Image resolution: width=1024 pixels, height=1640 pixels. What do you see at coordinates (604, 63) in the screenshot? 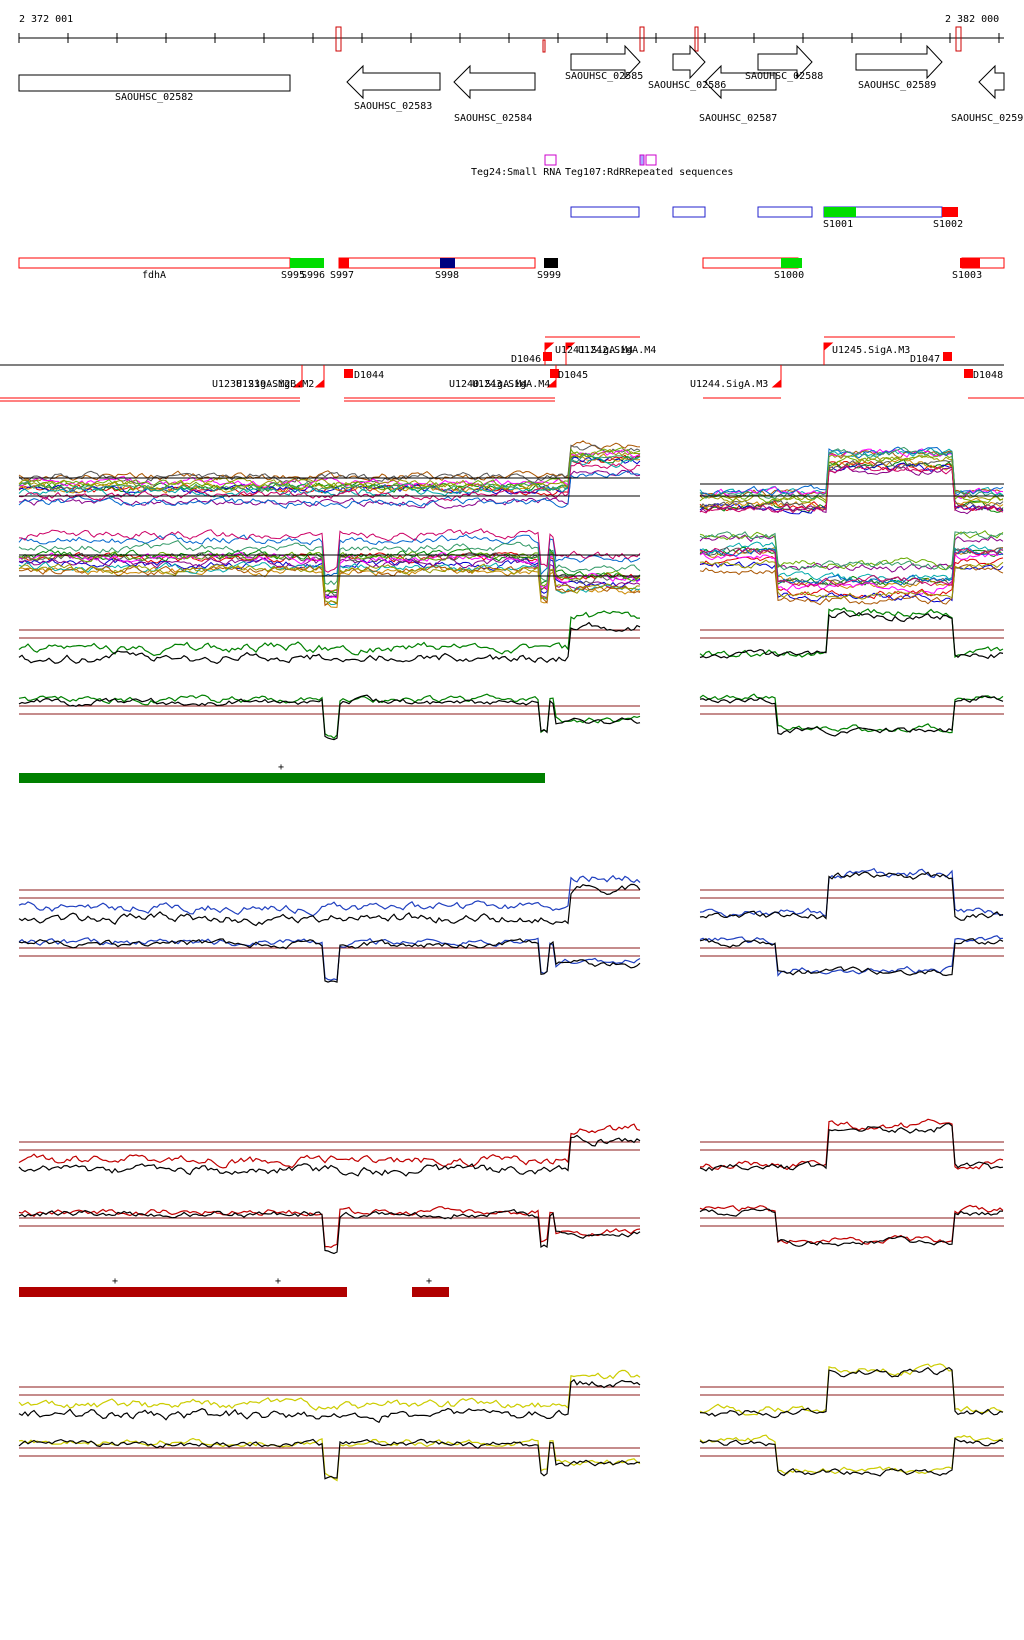
I see `gene-saouhsc-02585: SAOUHSC_02585` at bounding box center [604, 63].